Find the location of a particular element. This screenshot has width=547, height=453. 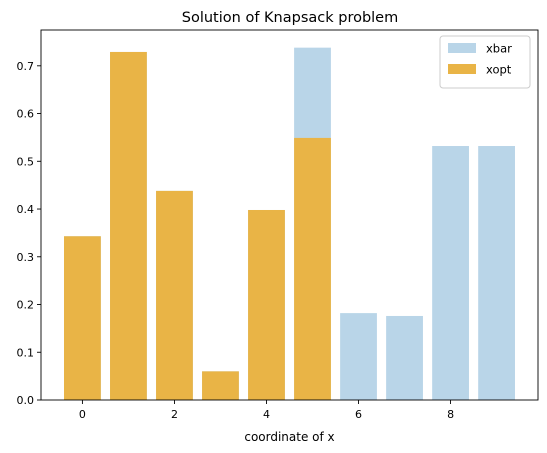

y-tick-label: 0.2 is located at coordinates (26, 305).